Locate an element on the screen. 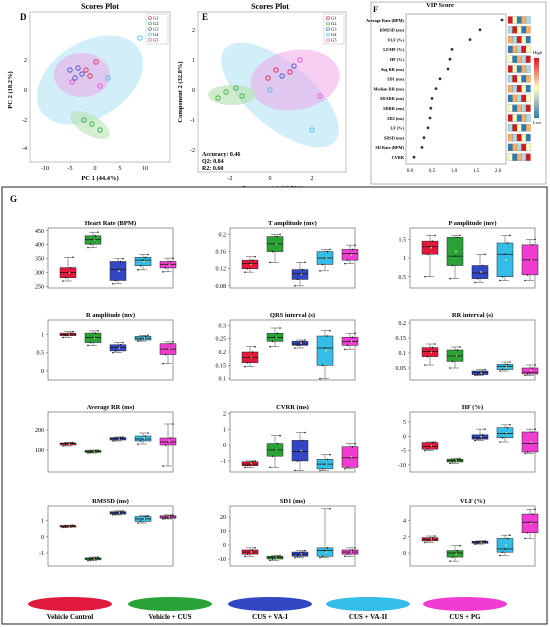 The image size is (550, 627). vip-colorbar-low: Low is located at coordinates (537, 122).